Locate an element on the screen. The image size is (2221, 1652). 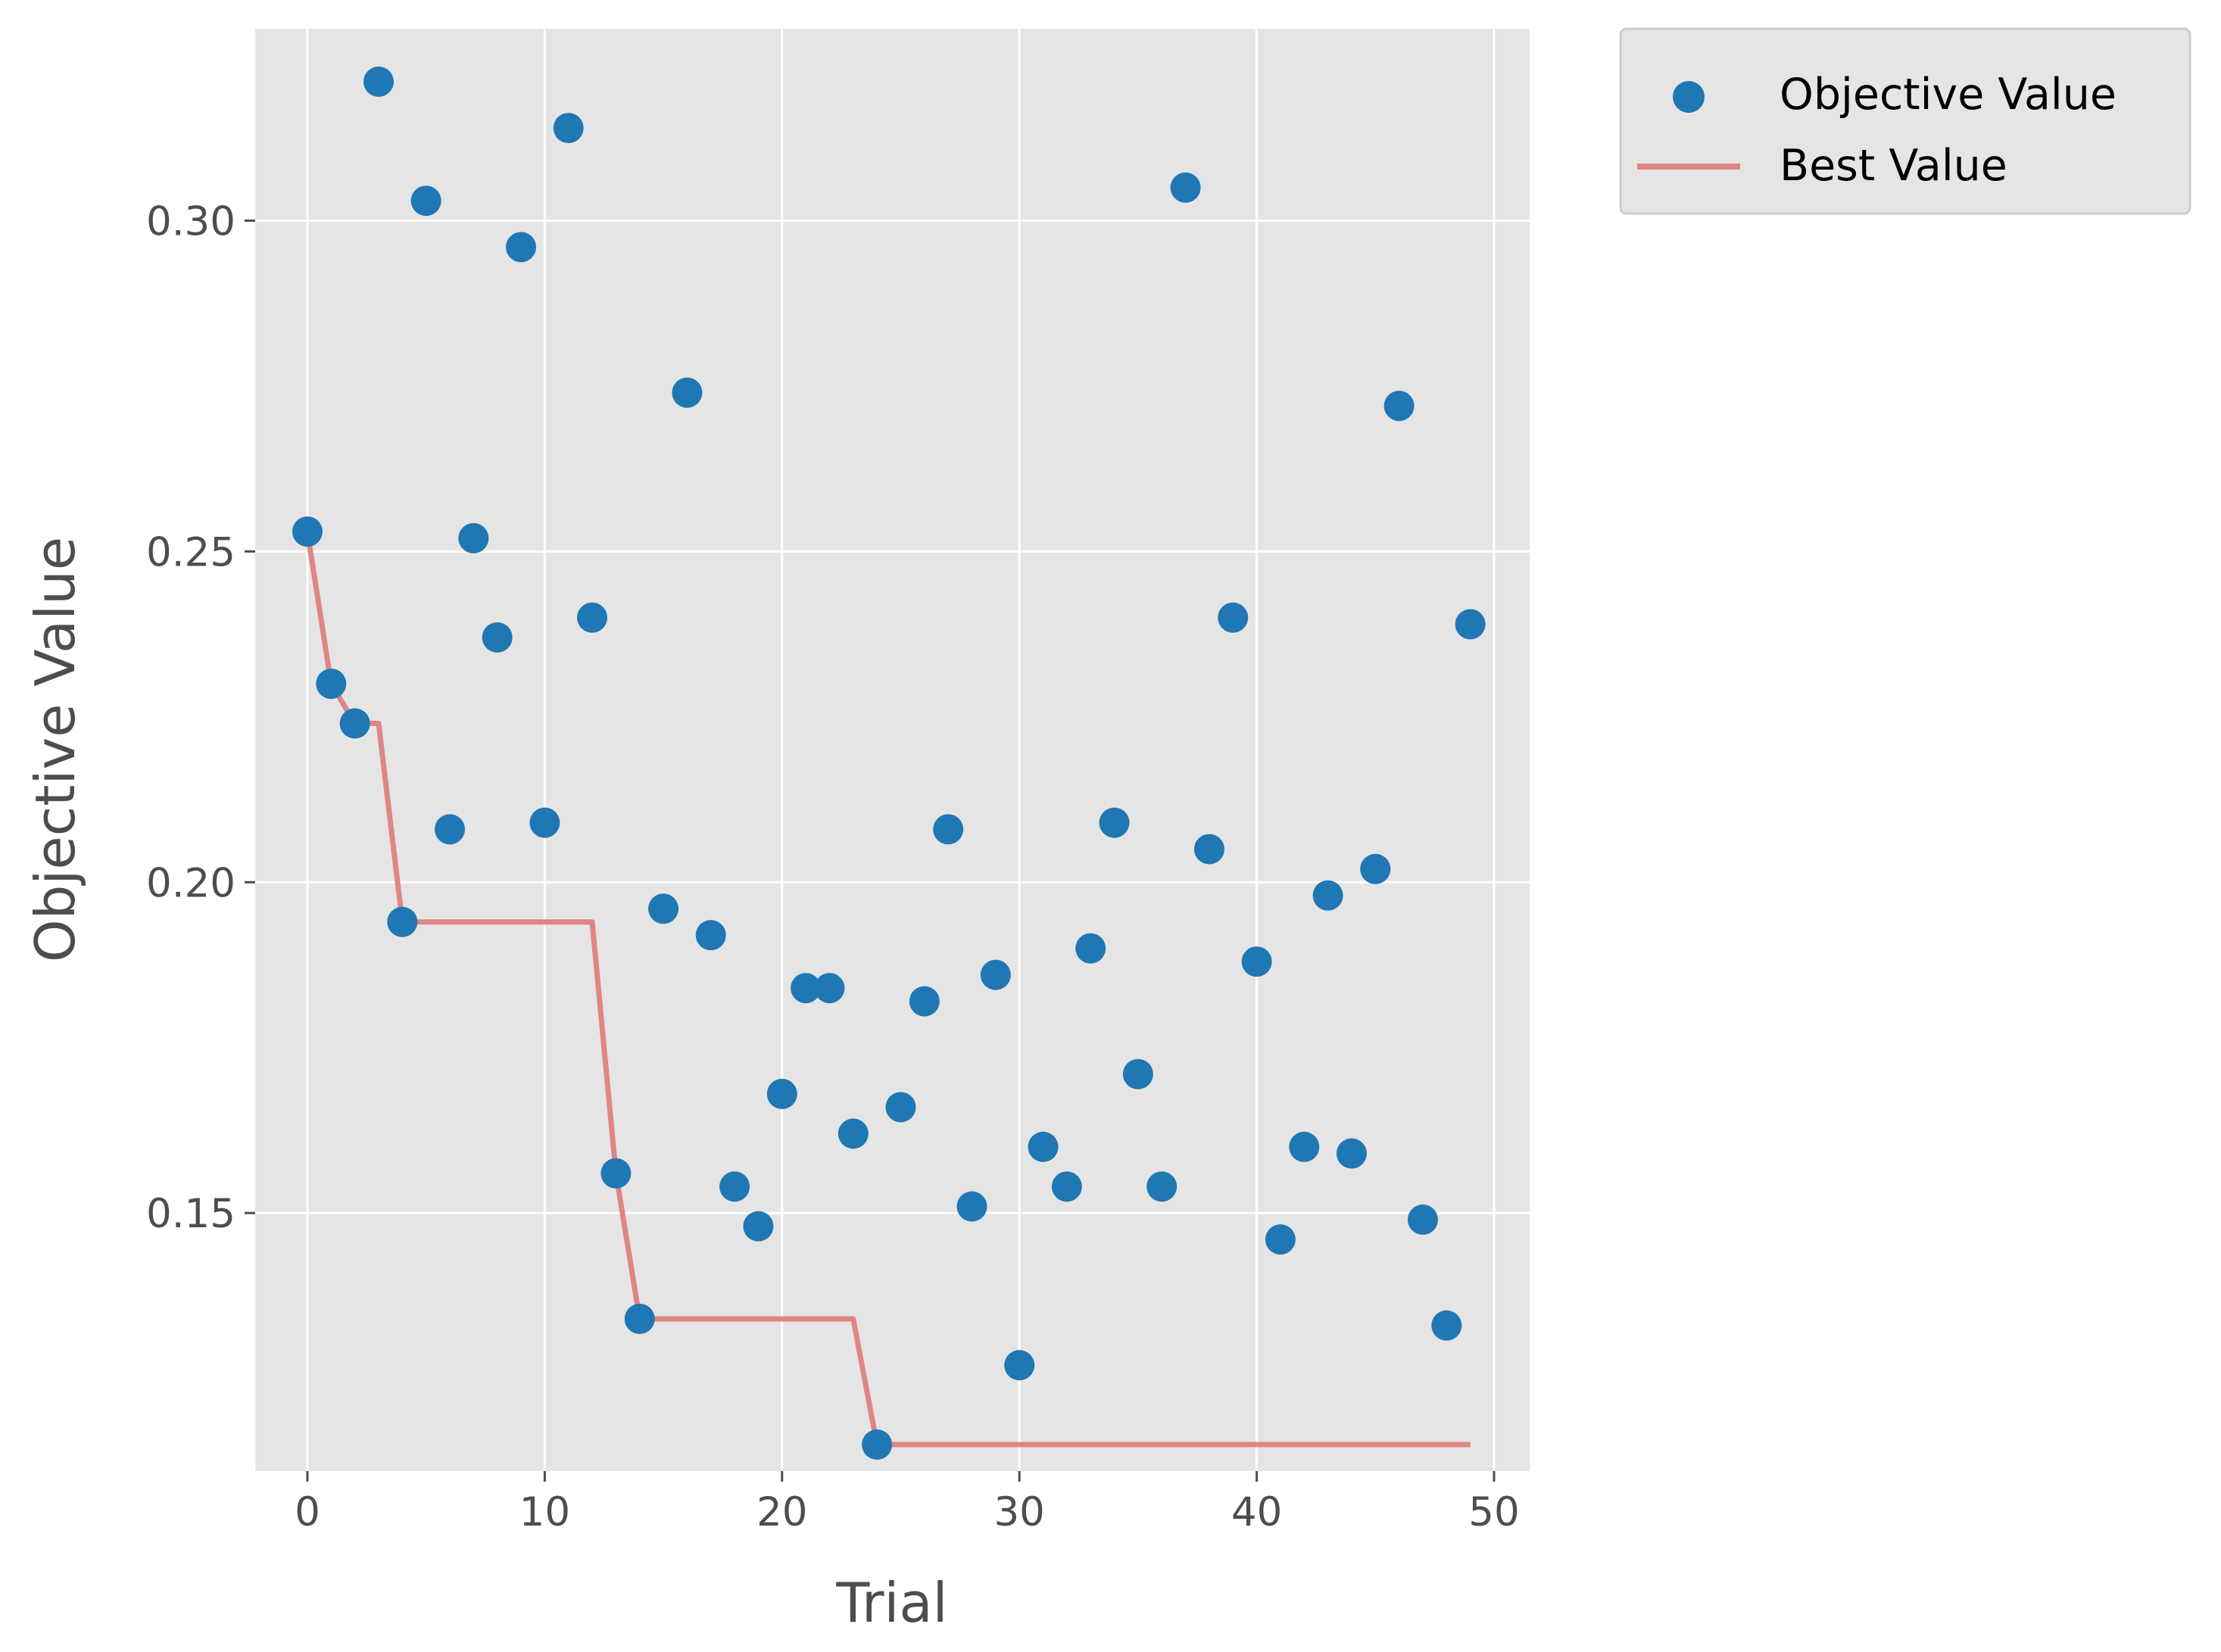
legend-box is located at coordinates (1905, 121).